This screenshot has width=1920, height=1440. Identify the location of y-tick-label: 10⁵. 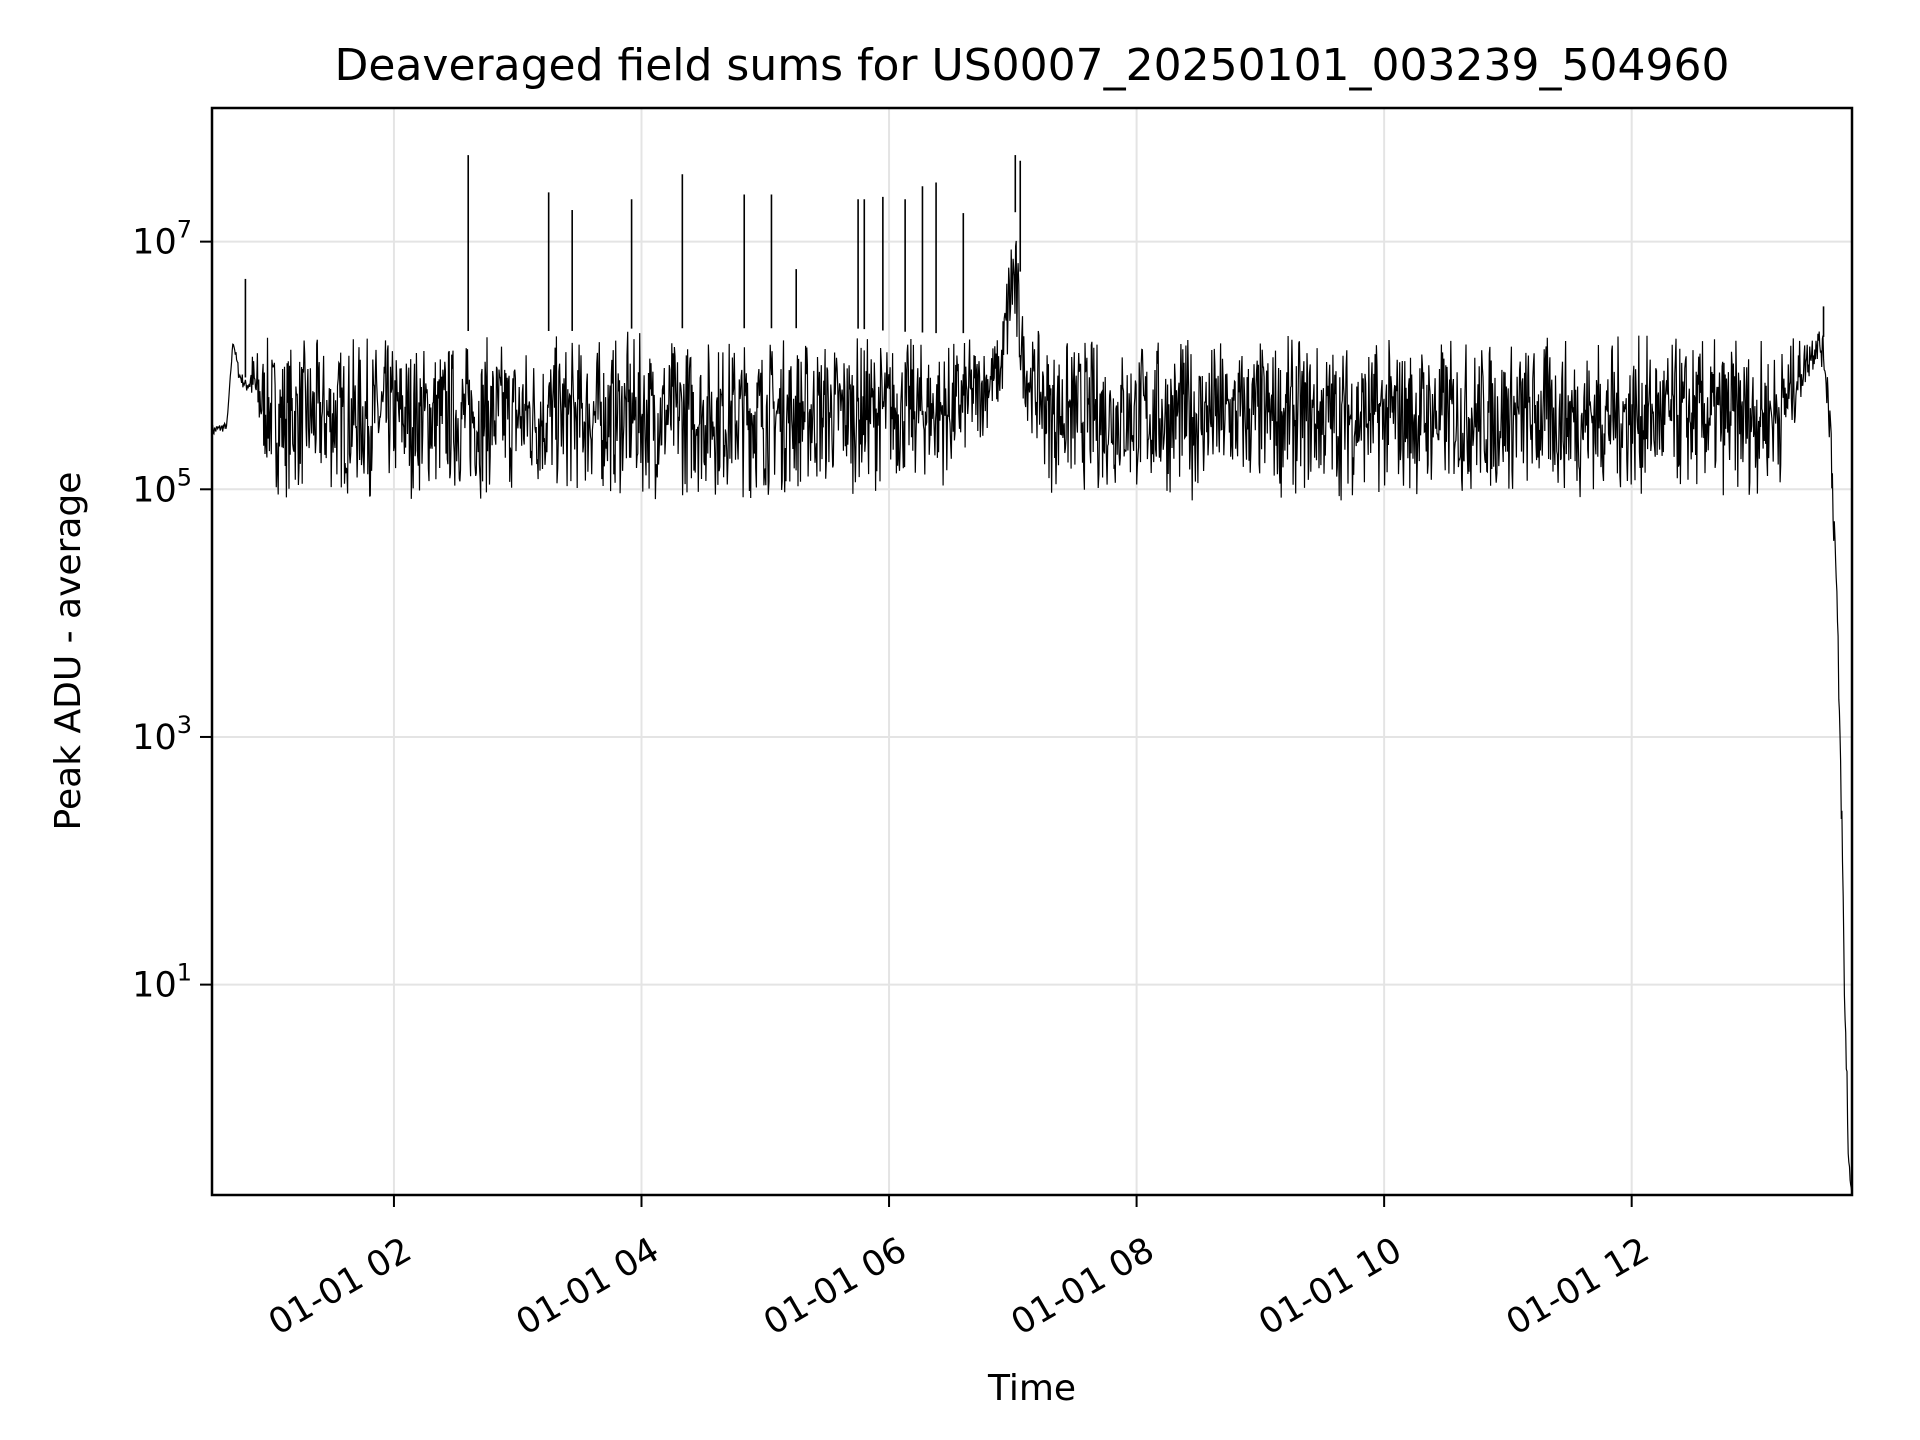
(162, 486).